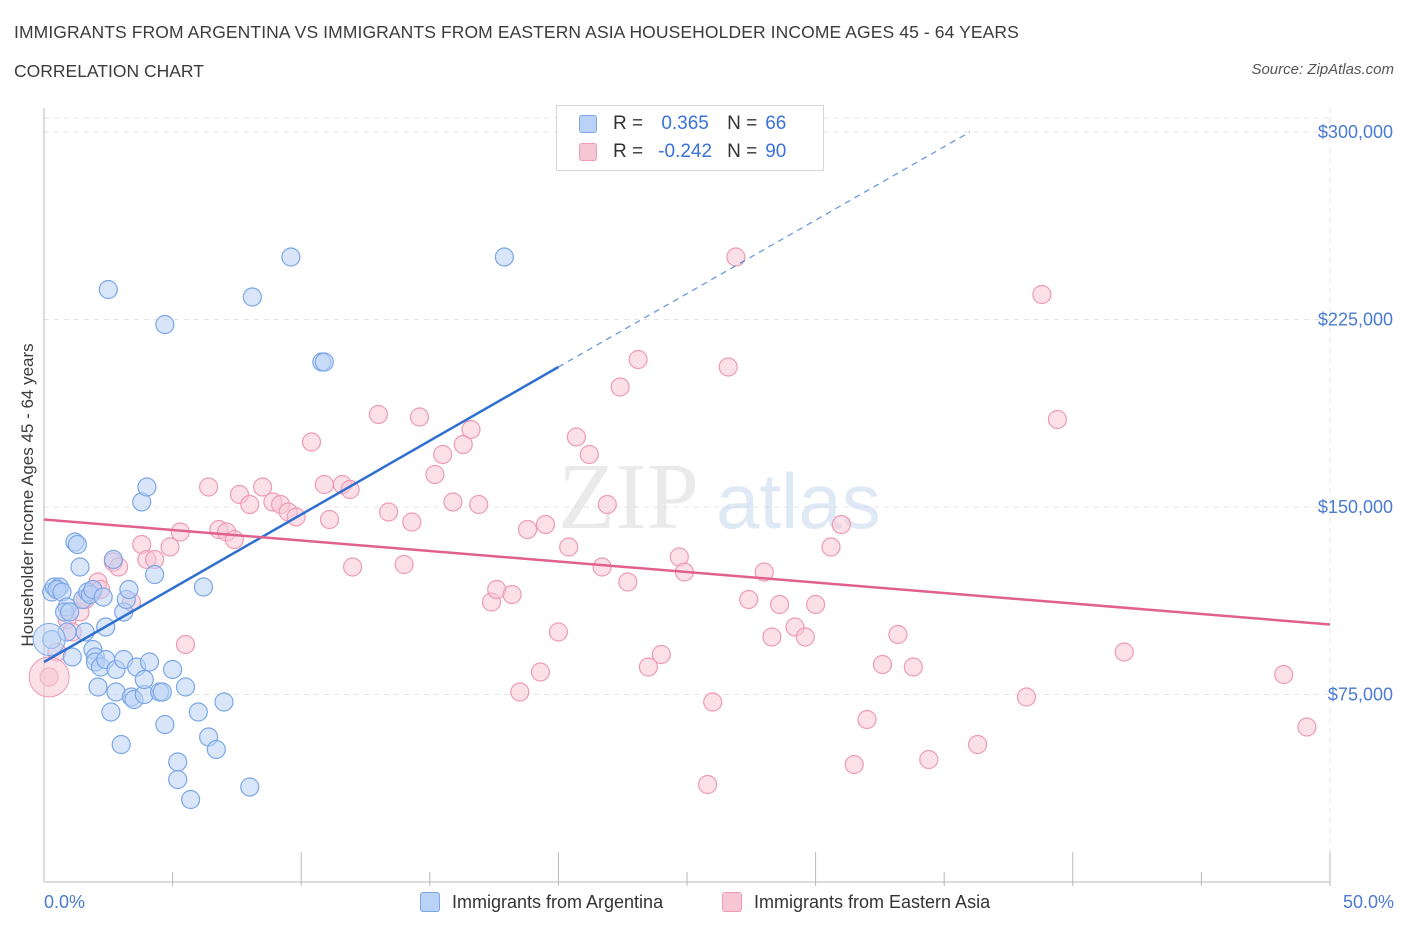  Describe the element at coordinates (685, 151) in the screenshot. I see `legend-r-value-eastern-asia: -0.242` at that location.